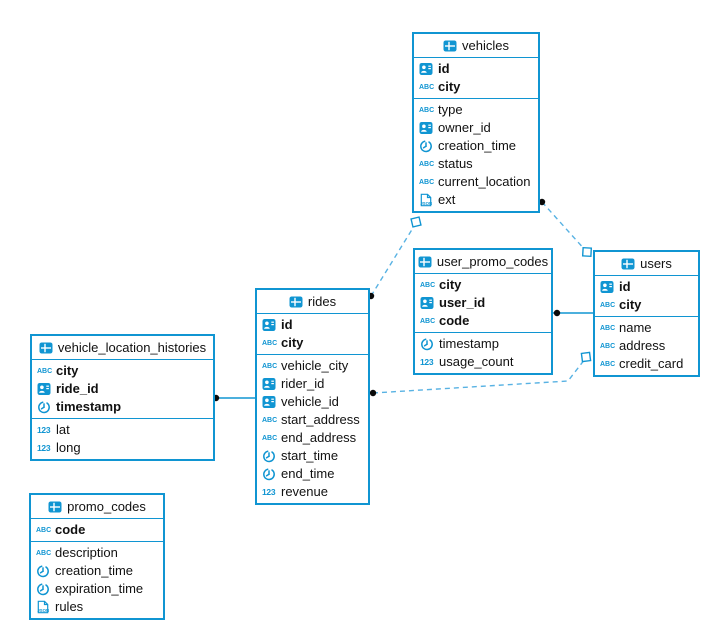 The height and width of the screenshot is (636, 705). I want to click on one-side-dot, so click(373, 393).